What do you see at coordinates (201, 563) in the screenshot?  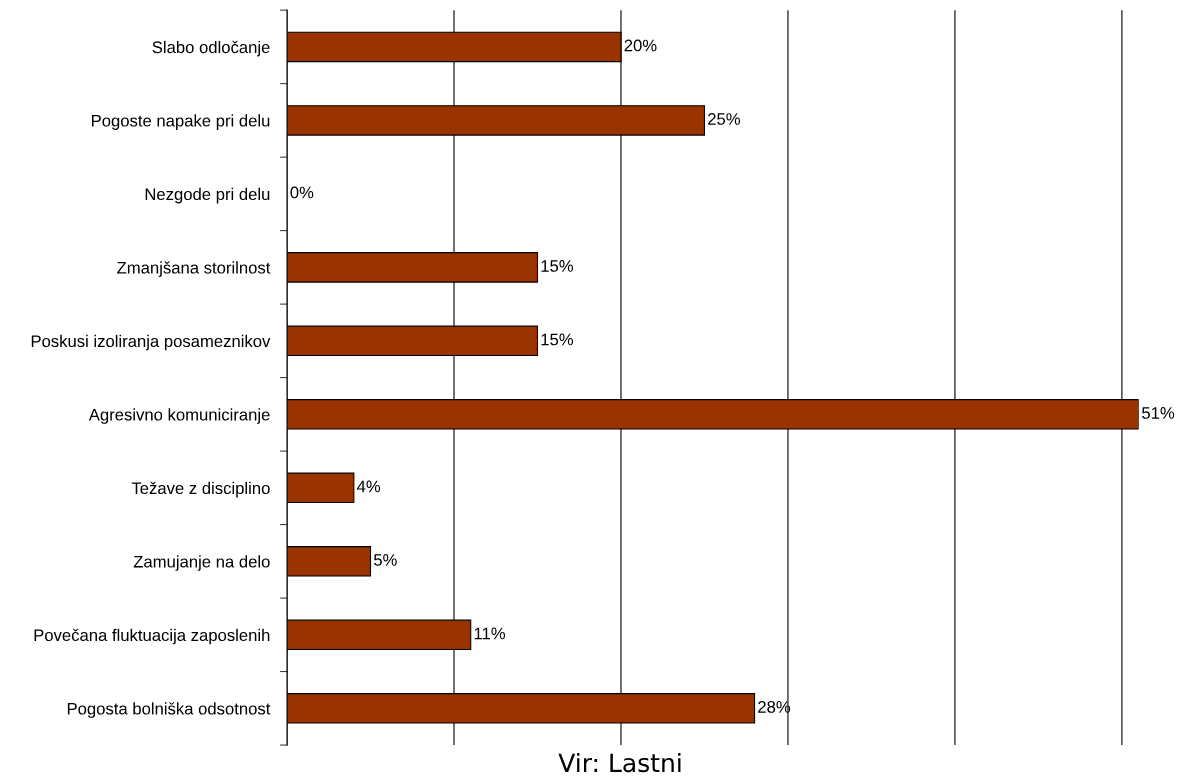 I see `y-tick-label: Zamujanje na delo` at bounding box center [201, 563].